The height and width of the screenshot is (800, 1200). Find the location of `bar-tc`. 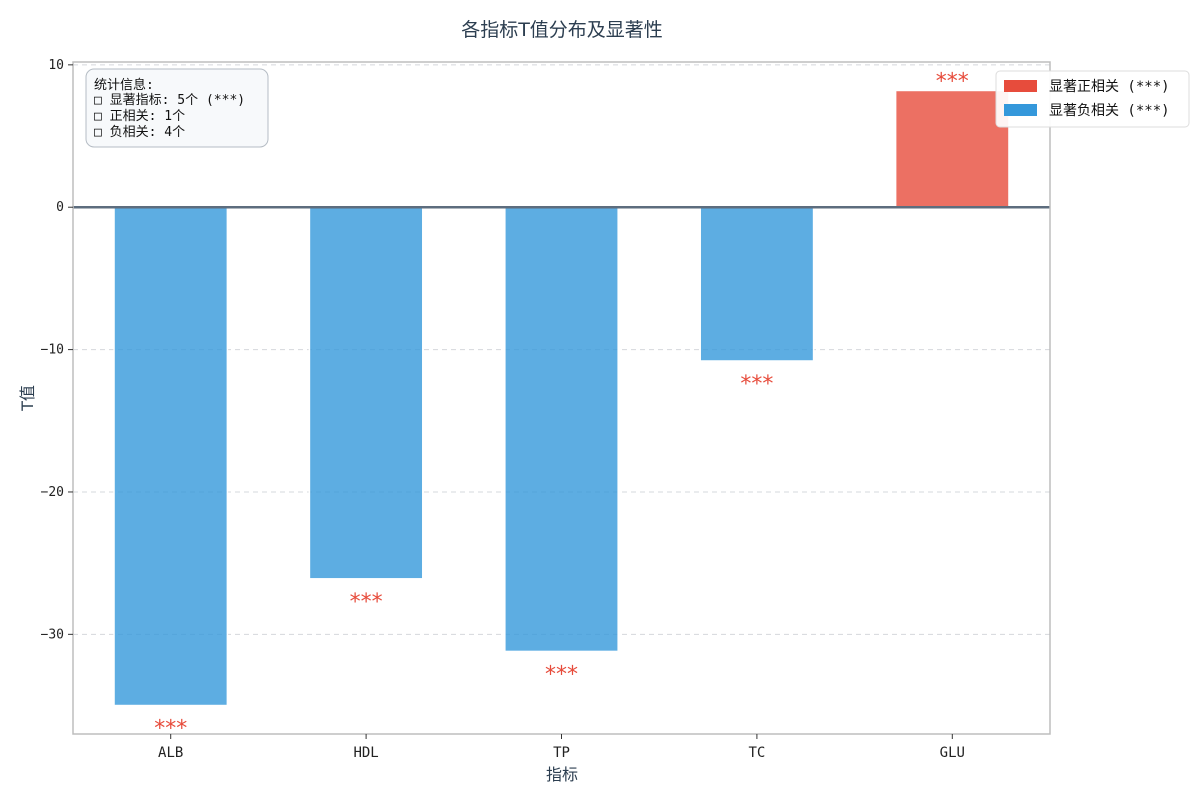

bar-tc is located at coordinates (757, 284).